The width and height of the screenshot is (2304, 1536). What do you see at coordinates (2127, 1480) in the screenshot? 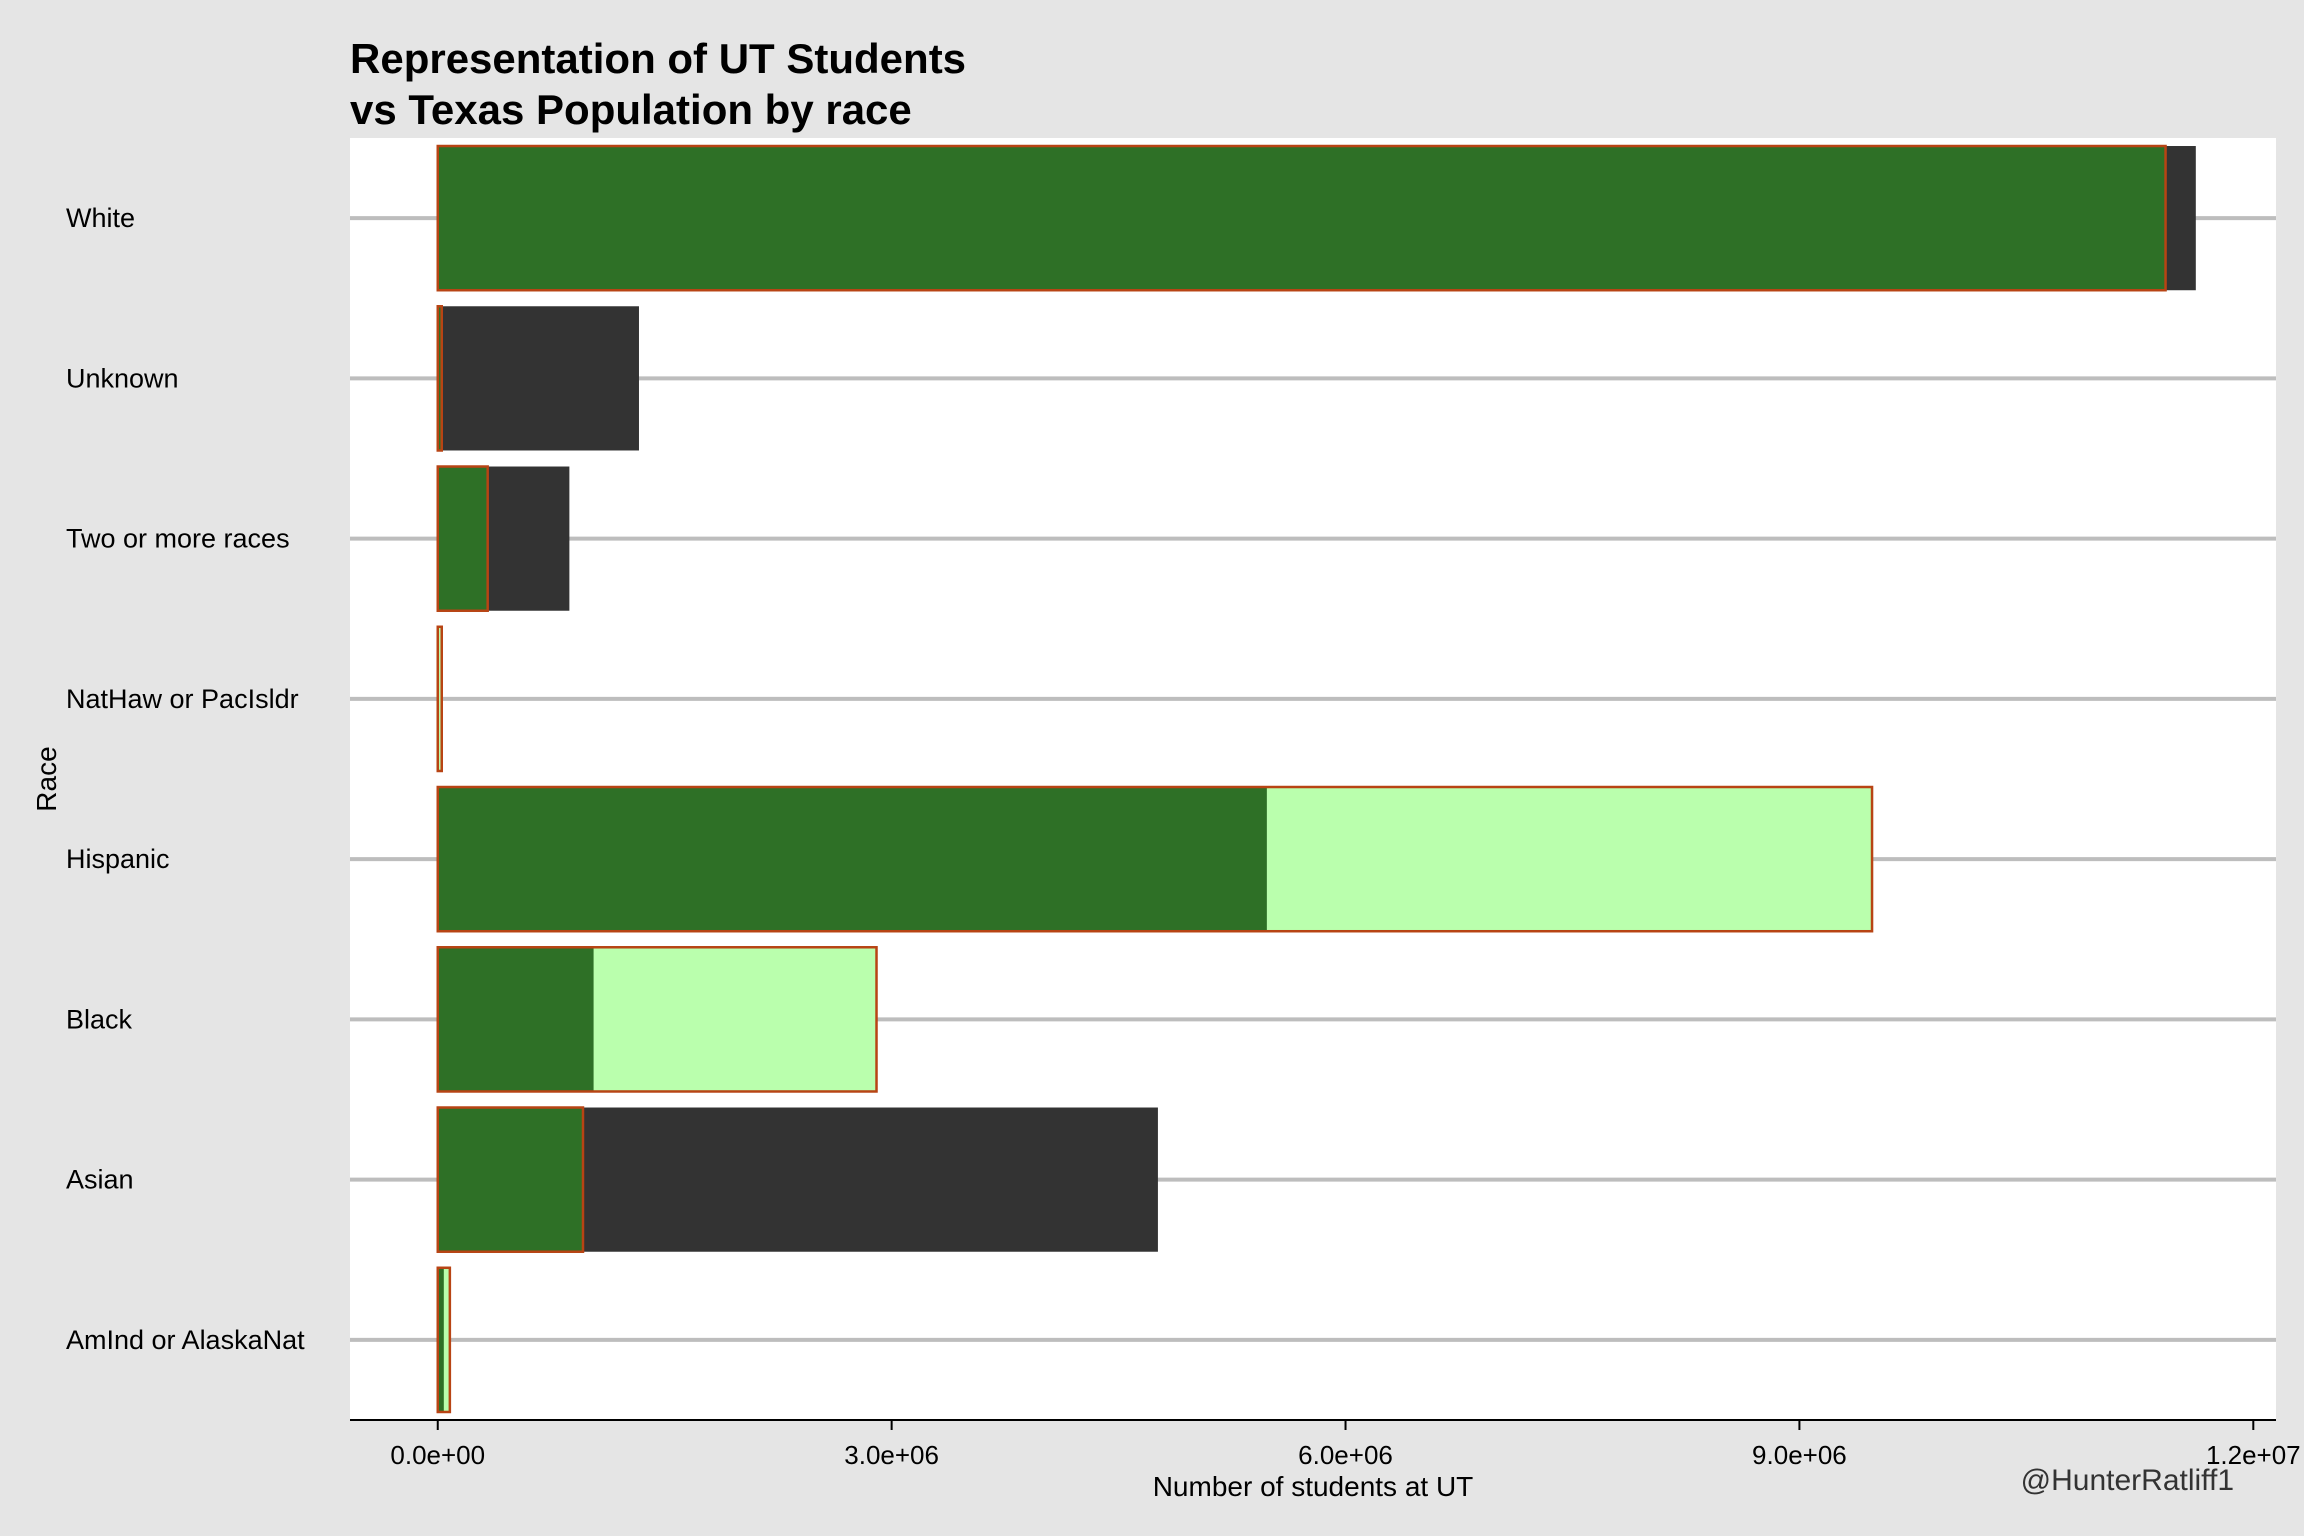
I see `author-credit: @HunterRatliff1` at bounding box center [2127, 1480].